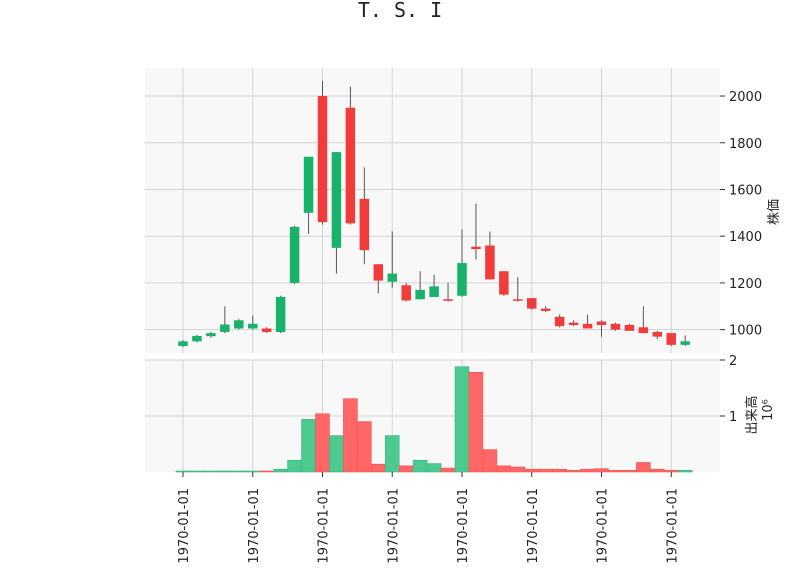 This screenshot has width=800, height=579. What do you see at coordinates (752, 414) in the screenshot?
I see `volume-axis-label: 出来高` at bounding box center [752, 414].